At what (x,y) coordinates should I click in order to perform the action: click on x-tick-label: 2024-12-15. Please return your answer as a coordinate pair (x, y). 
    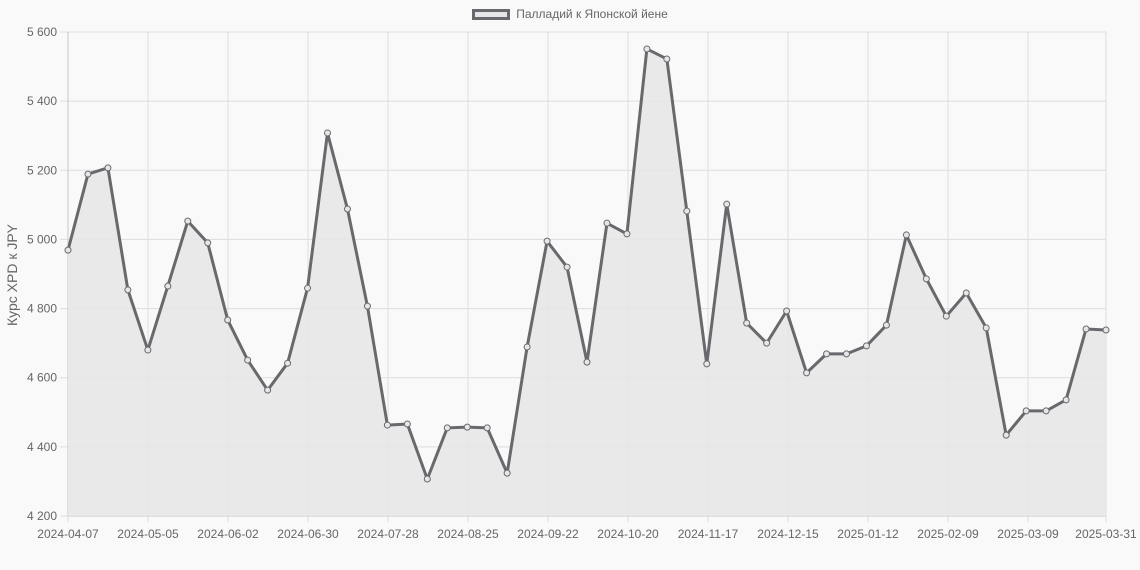
    Looking at the image, I should click on (788, 534).